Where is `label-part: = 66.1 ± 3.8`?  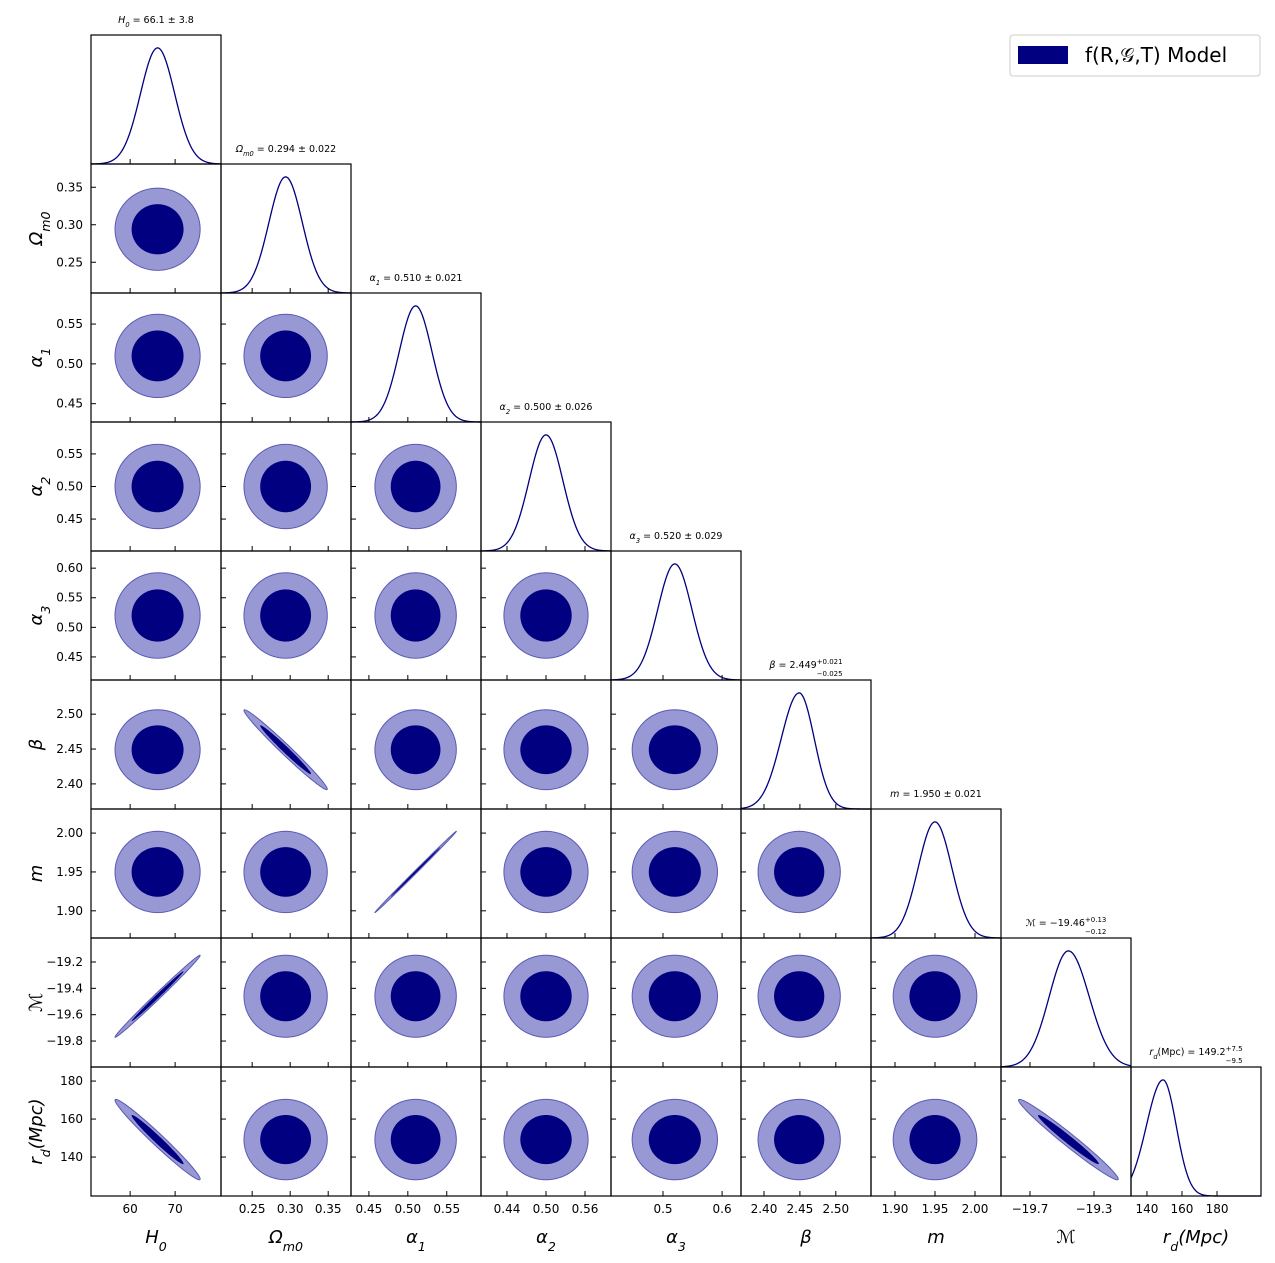 label-part: = 66.1 ± 3.8 is located at coordinates (162, 20).